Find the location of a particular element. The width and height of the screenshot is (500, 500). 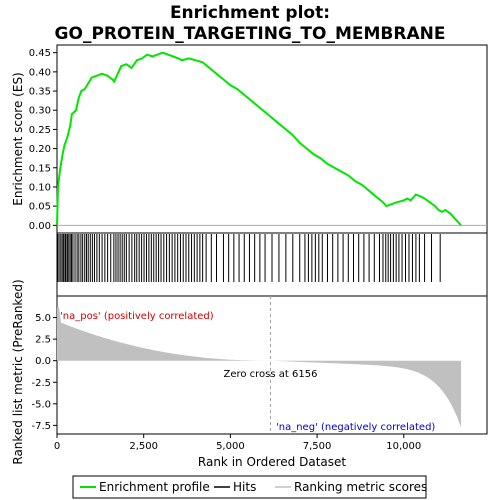

legend-box is located at coordinates (249, 487).